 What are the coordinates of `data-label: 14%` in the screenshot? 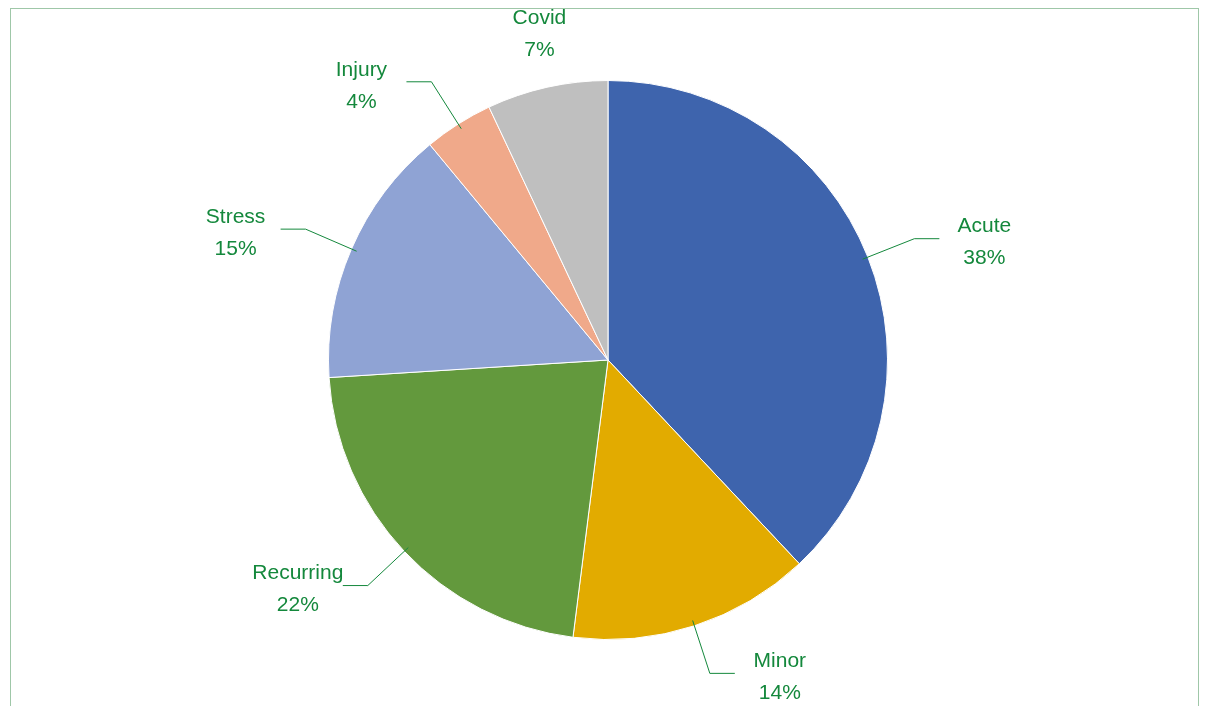 It's located at (779, 692).